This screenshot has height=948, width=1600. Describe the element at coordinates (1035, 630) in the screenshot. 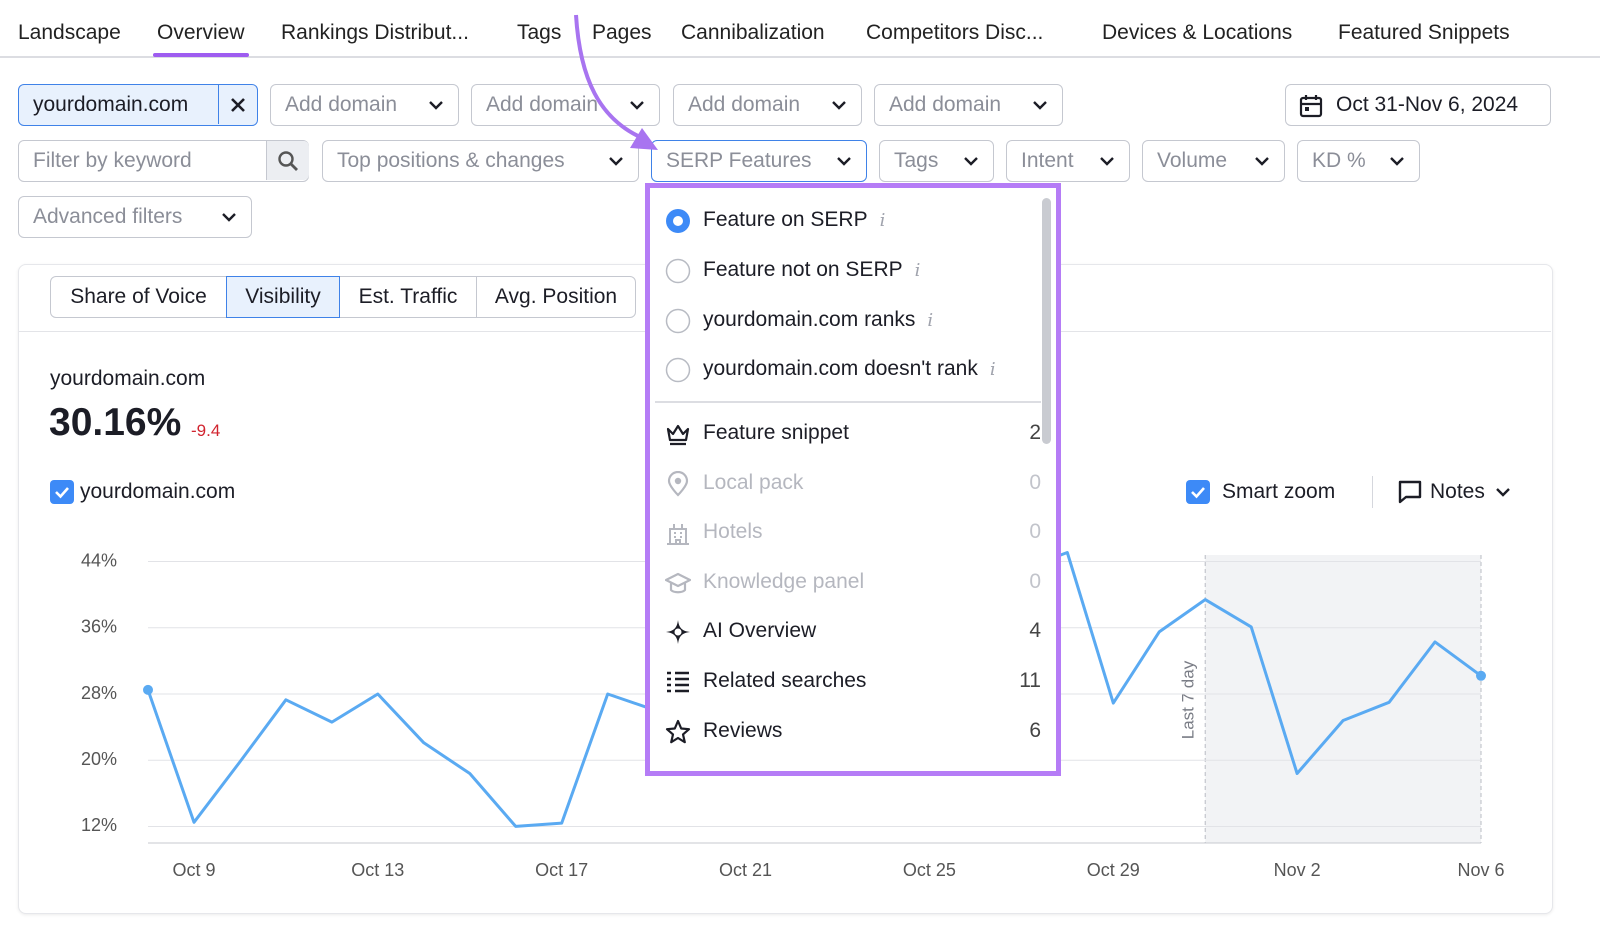

I see `feature-count: 4` at that location.